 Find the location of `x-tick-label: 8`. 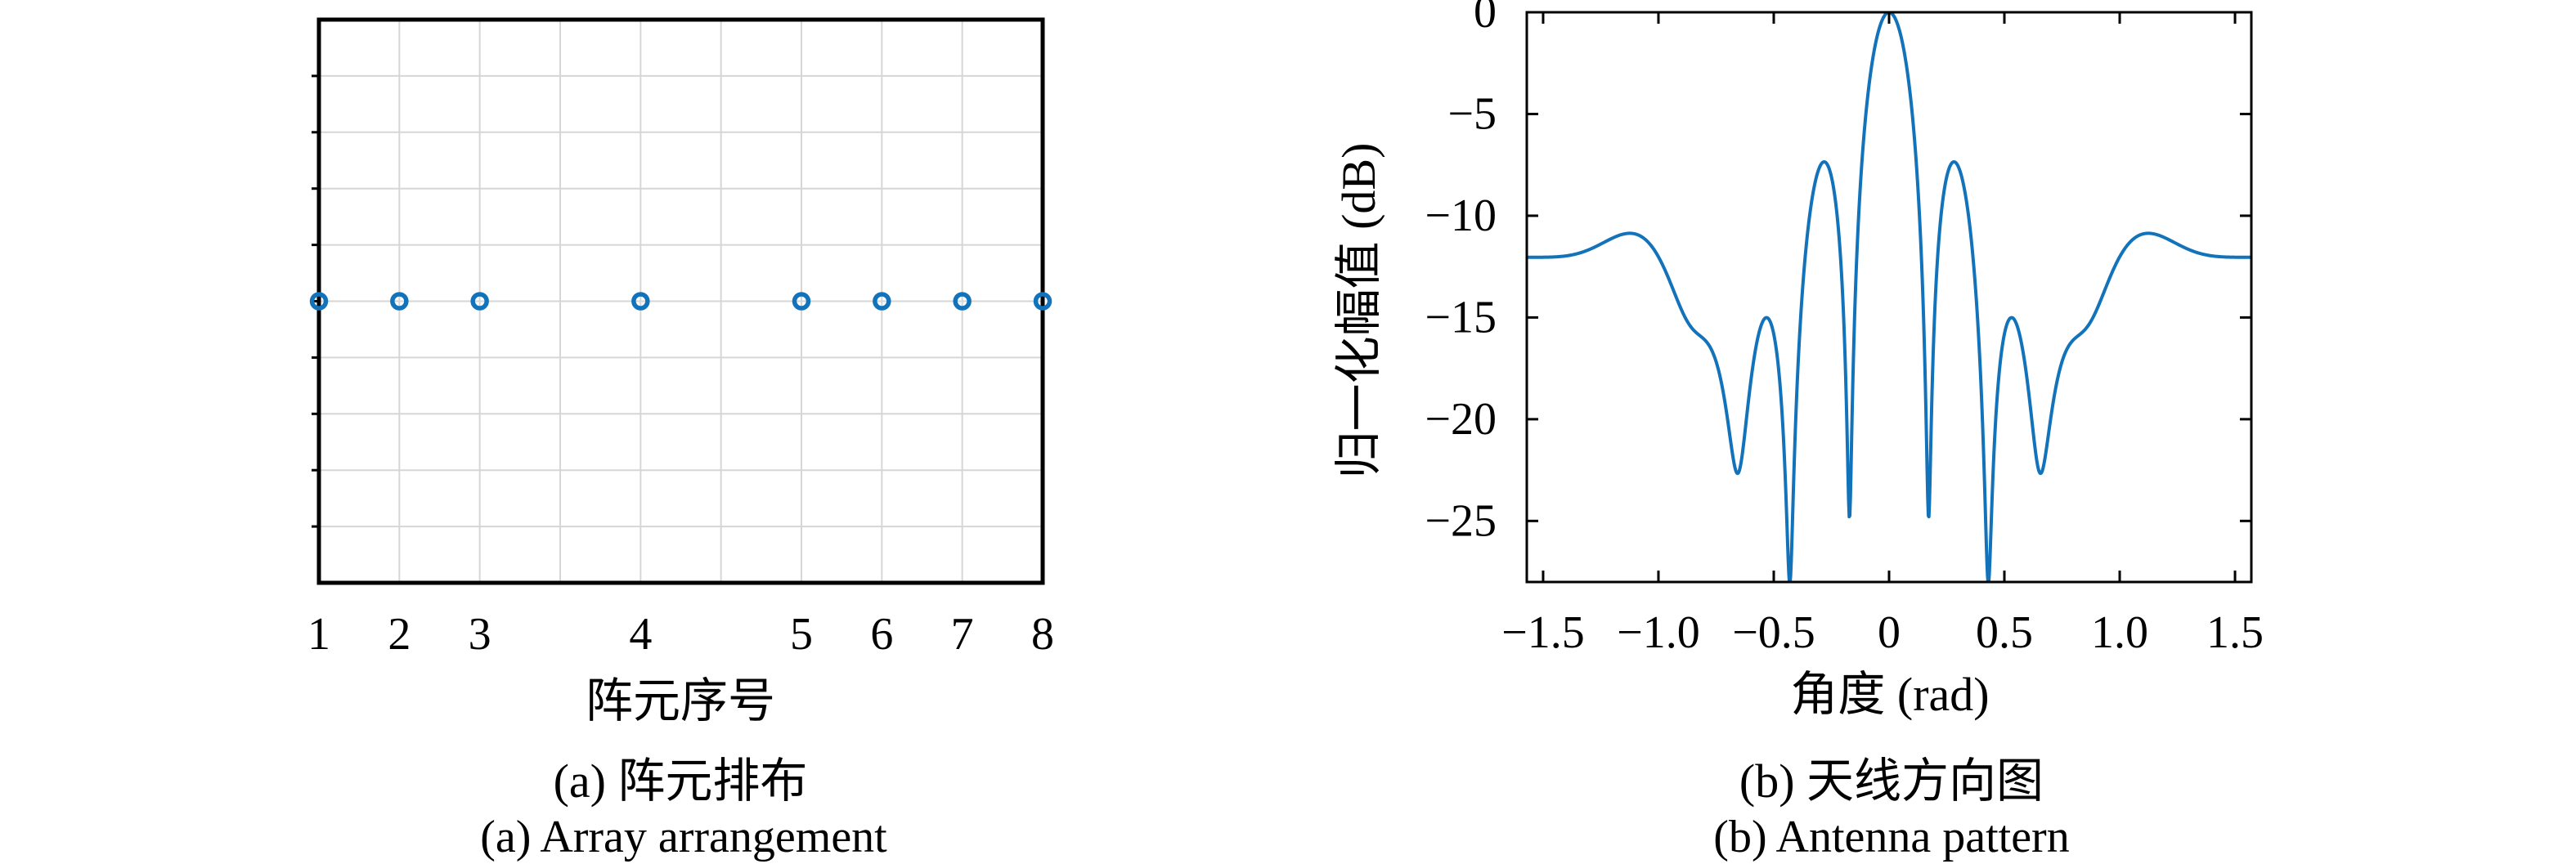

x-tick-label: 8 is located at coordinates (1043, 634).